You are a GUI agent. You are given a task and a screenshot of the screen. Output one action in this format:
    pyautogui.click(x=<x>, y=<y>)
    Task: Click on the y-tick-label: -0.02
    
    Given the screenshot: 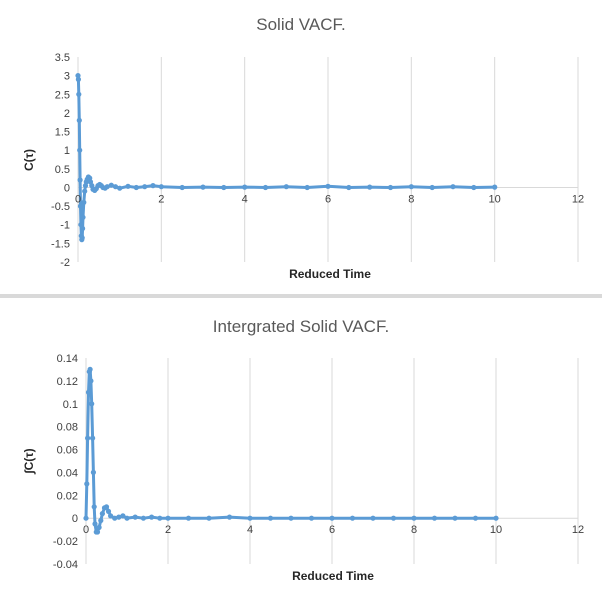 What is the action you would take?
    pyautogui.click(x=65, y=542)
    